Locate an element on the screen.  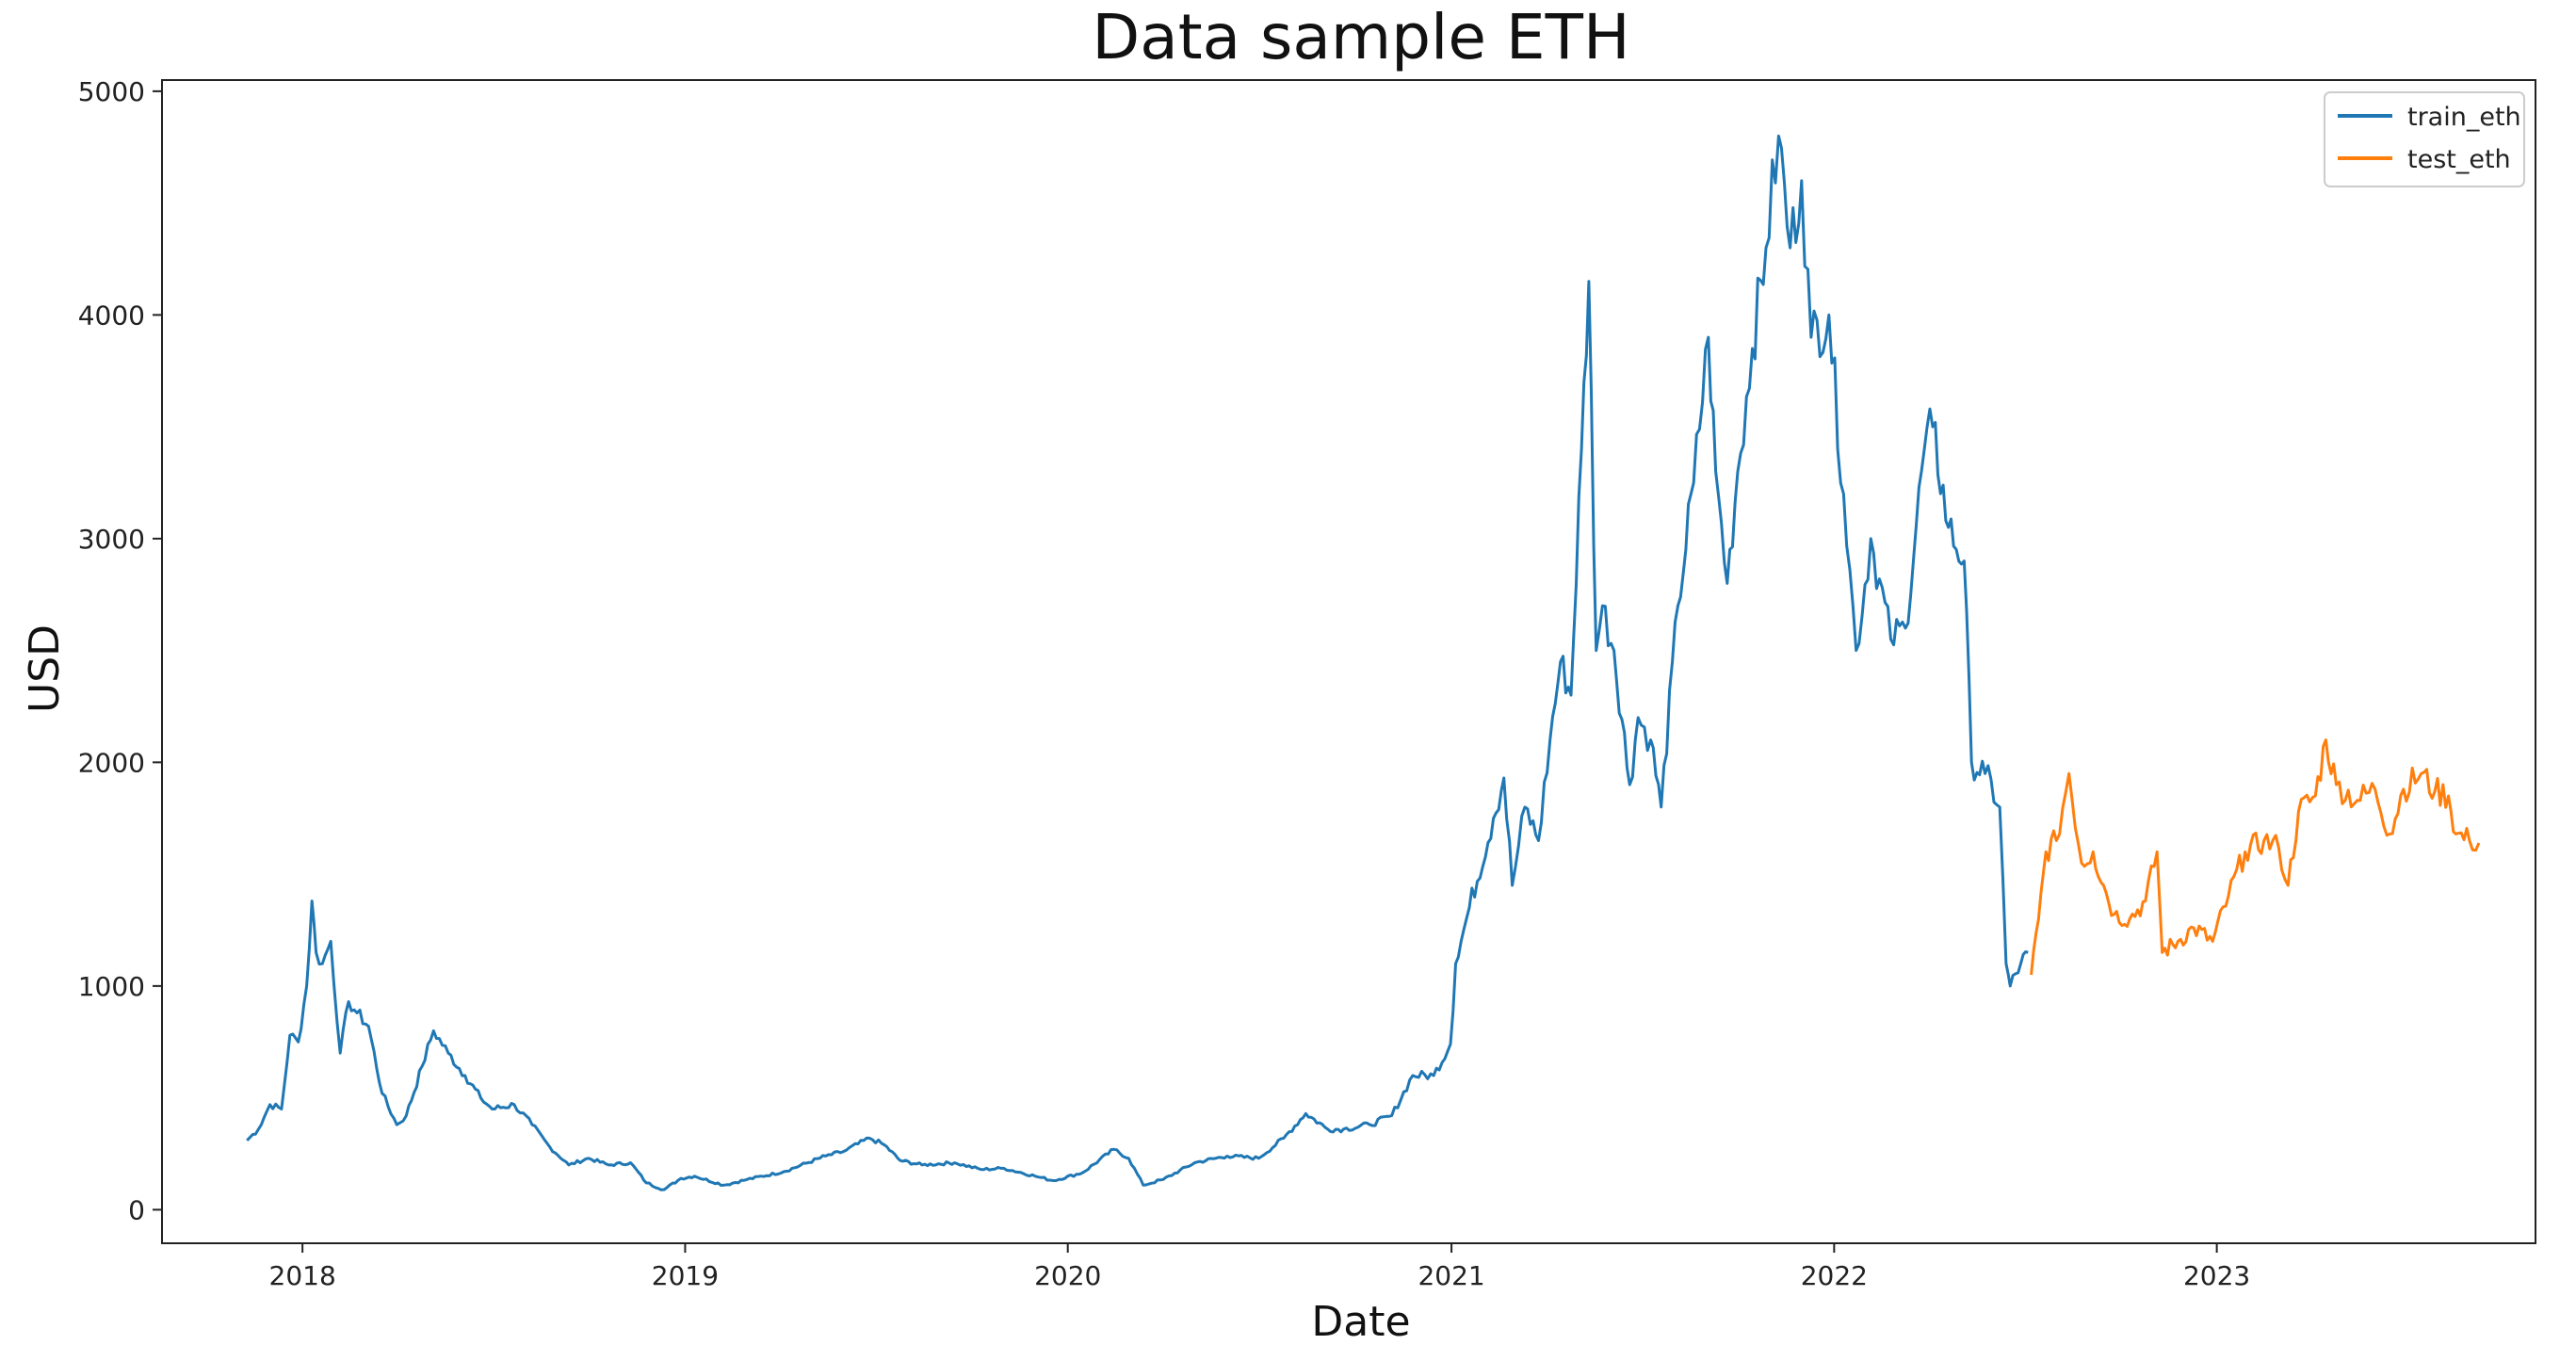
y-tick-label: 1000 is located at coordinates (111, 986).